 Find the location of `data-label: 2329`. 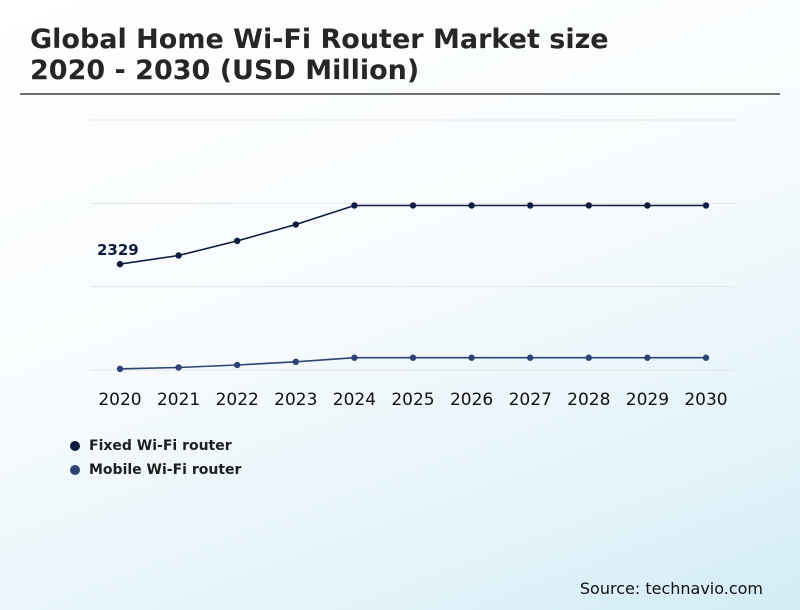

data-label: 2329 is located at coordinates (118, 250).